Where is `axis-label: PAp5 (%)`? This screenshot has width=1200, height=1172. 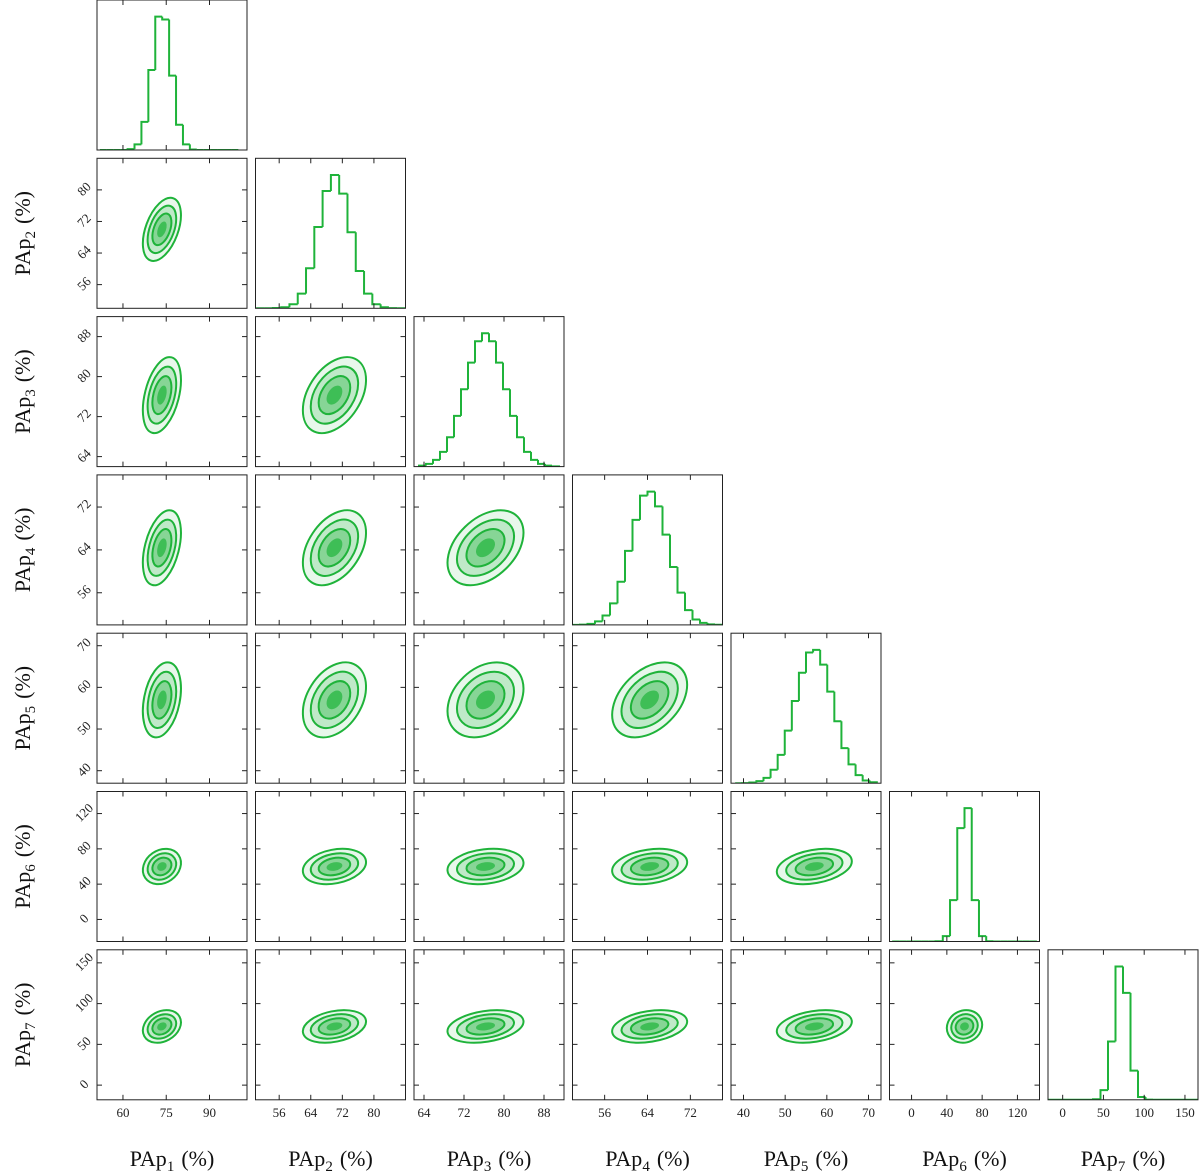 axis-label: PAp5 (%) is located at coordinates (24, 708).